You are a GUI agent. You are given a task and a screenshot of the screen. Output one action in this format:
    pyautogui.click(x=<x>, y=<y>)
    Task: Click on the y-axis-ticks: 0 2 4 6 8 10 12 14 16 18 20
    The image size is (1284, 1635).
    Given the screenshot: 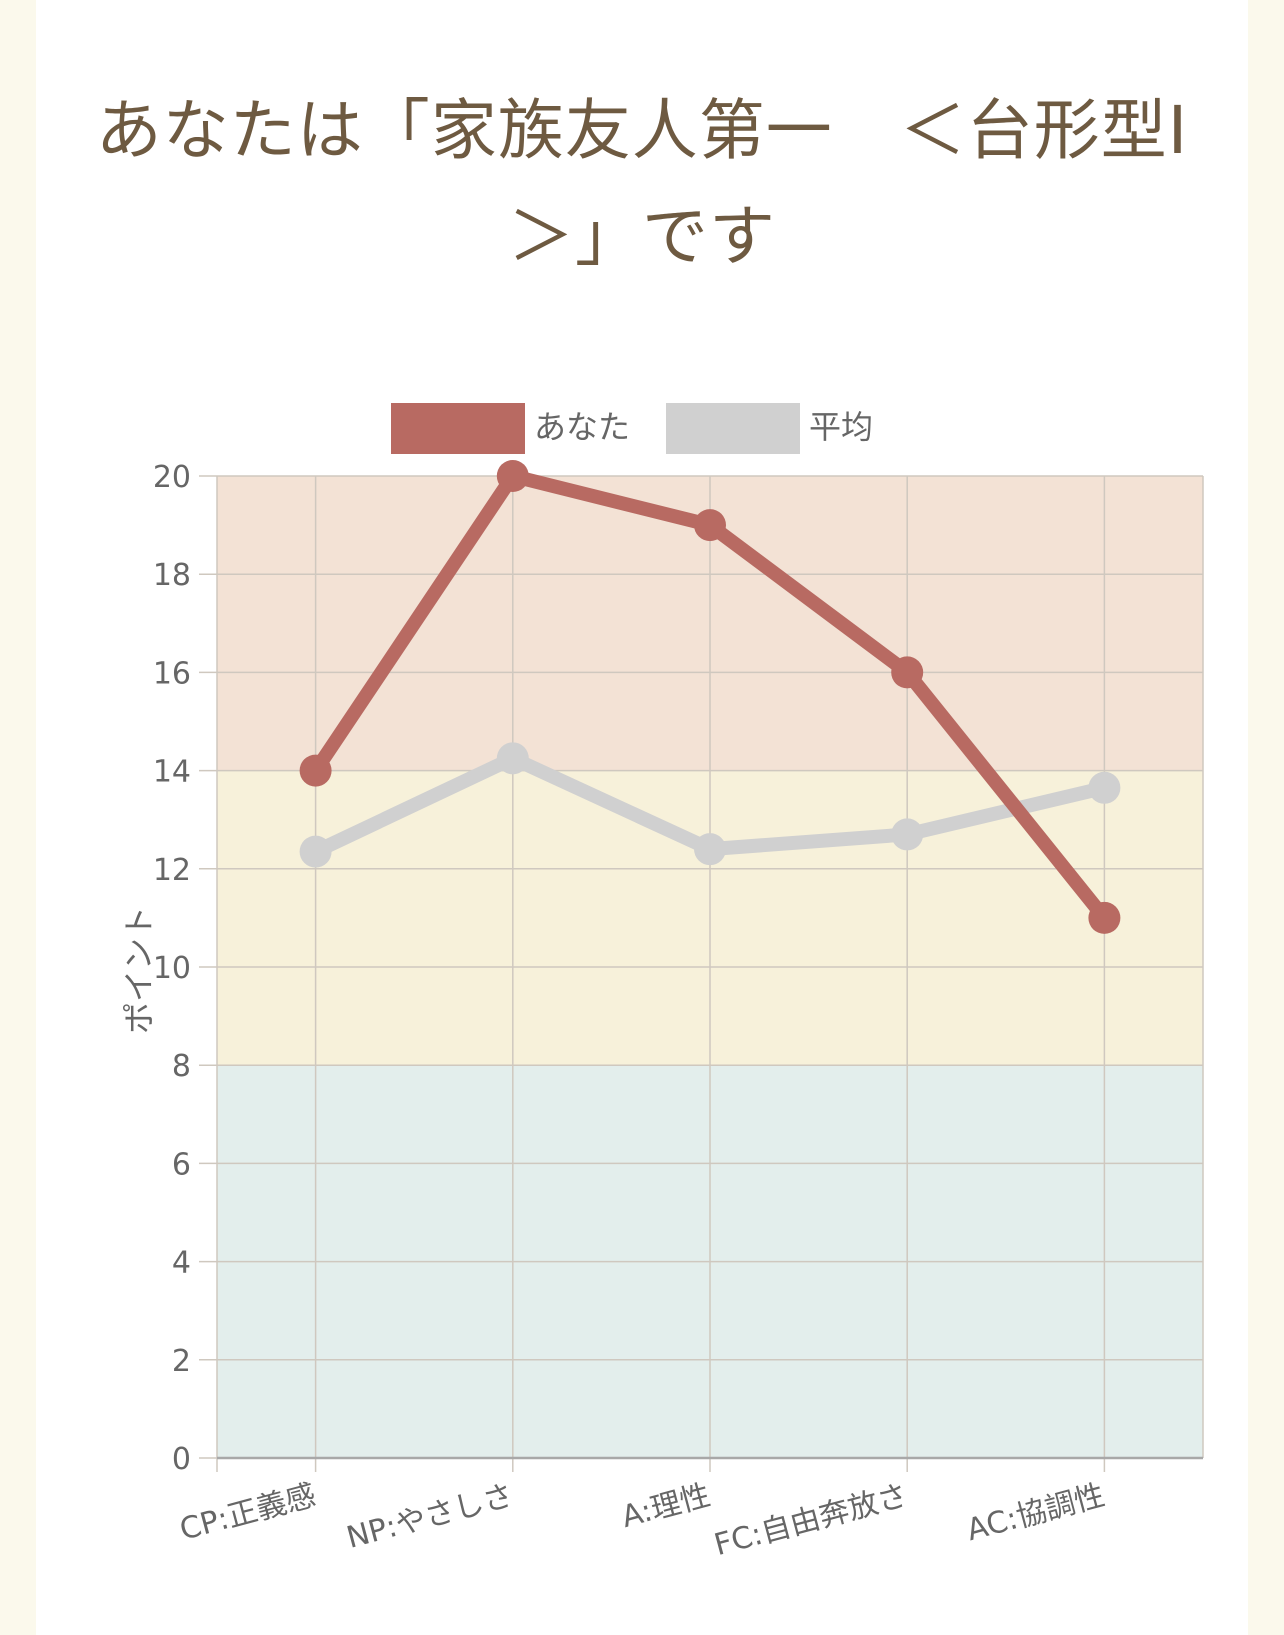 What is the action you would take?
    pyautogui.click(x=172, y=968)
    